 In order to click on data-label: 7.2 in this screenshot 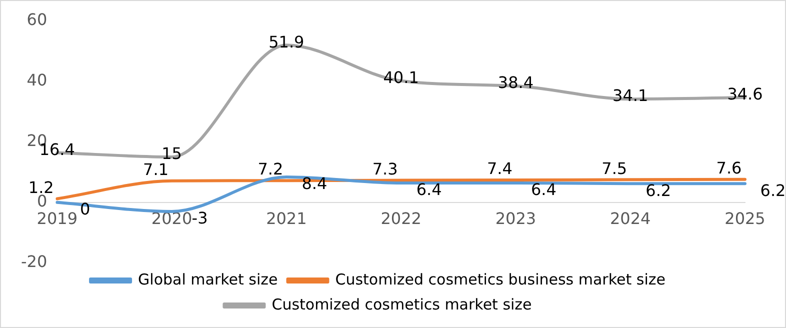, I will do `click(271, 169)`.